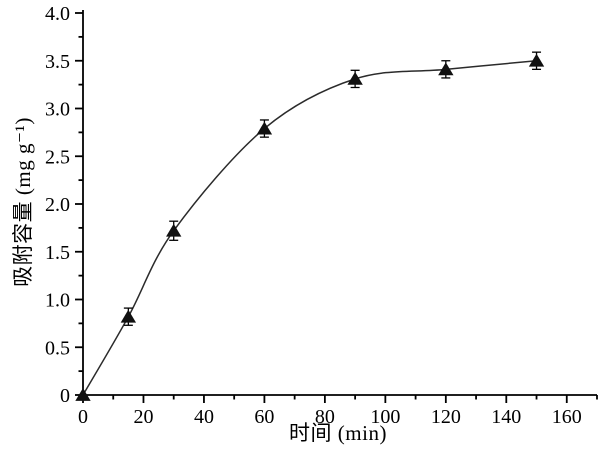 This screenshot has height=455, width=600. Describe the element at coordinates (57, 253) in the screenshot. I see `y-tick-label: 1.5` at that location.